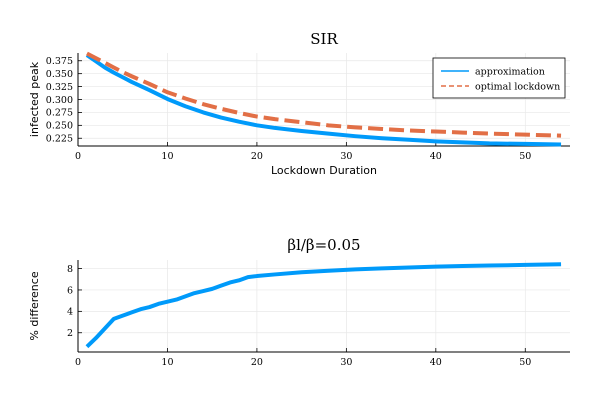 The image size is (600, 400). What do you see at coordinates (59, 74) in the screenshot?
I see `y-tick-label: 0.350` at bounding box center [59, 74].